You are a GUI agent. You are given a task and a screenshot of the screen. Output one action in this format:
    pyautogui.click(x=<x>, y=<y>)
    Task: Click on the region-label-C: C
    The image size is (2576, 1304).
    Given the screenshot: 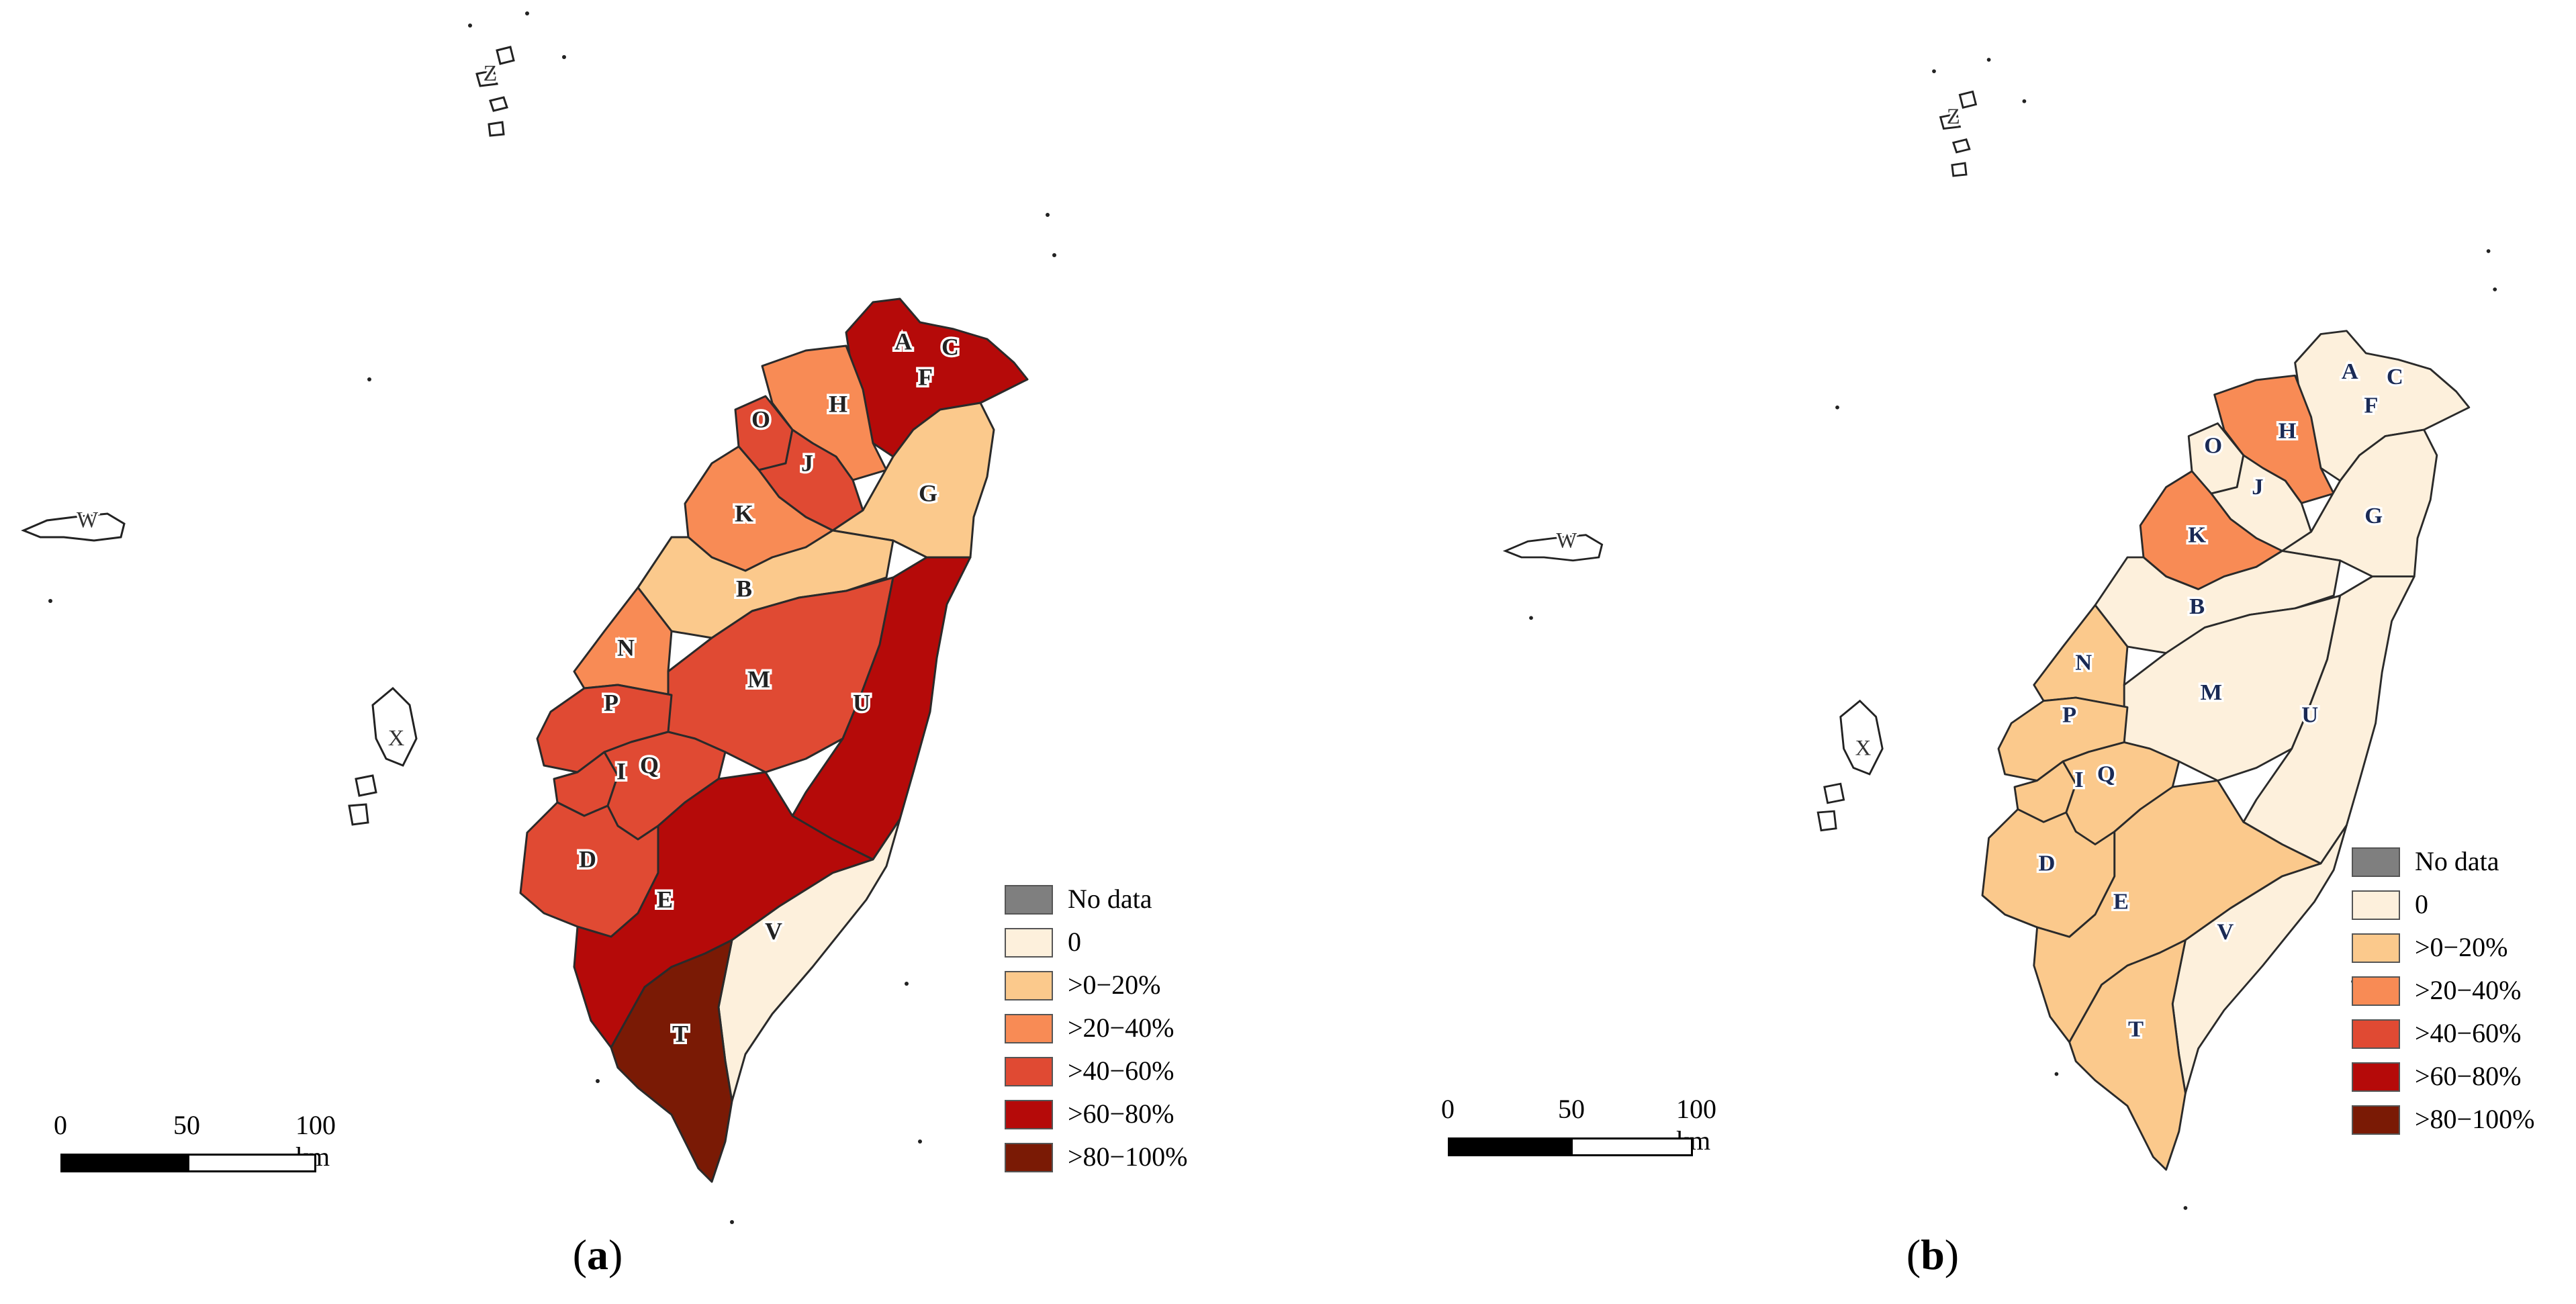 What is the action you would take?
    pyautogui.click(x=2395, y=376)
    